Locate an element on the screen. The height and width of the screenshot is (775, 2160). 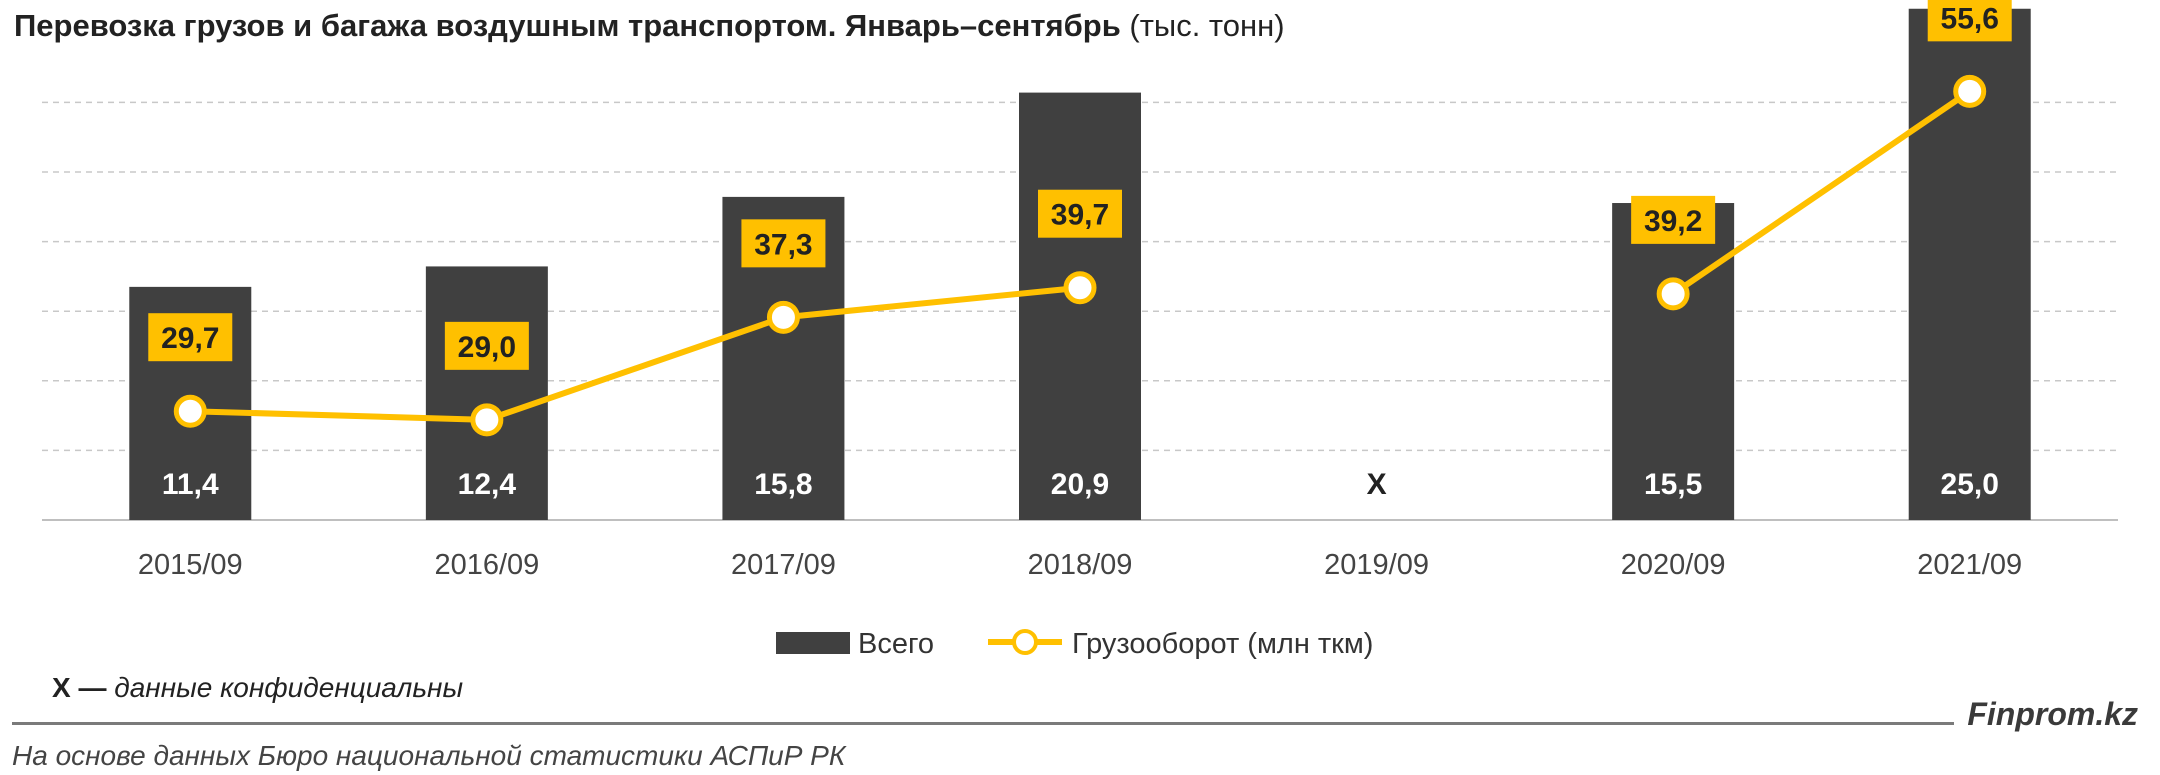
bar-value-label: 20,9 is located at coordinates (1080, 484).